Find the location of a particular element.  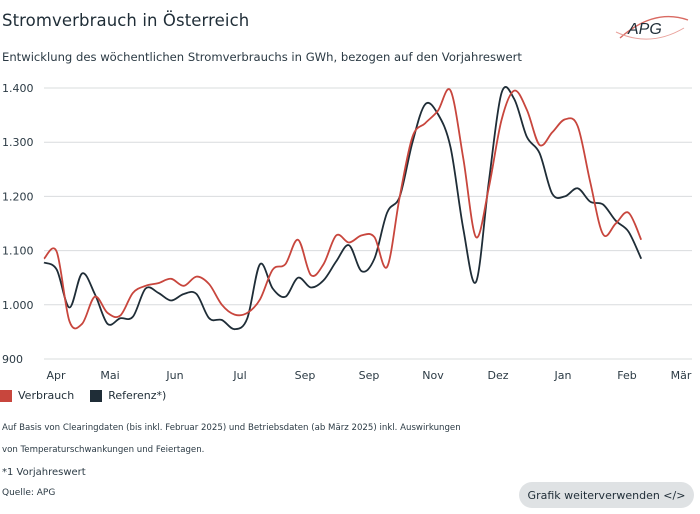

x-tick-label: Dez is located at coordinates (497, 375).